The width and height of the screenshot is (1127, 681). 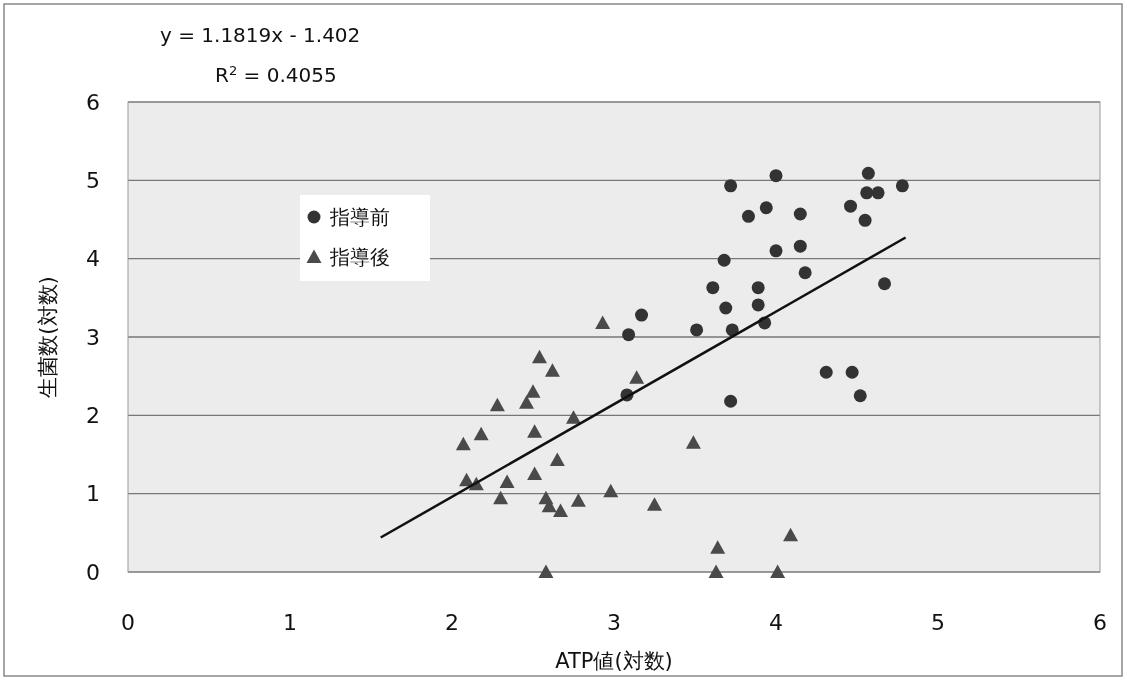 What do you see at coordinates (1100, 622) in the screenshot?
I see `x-tick-label: 6` at bounding box center [1100, 622].